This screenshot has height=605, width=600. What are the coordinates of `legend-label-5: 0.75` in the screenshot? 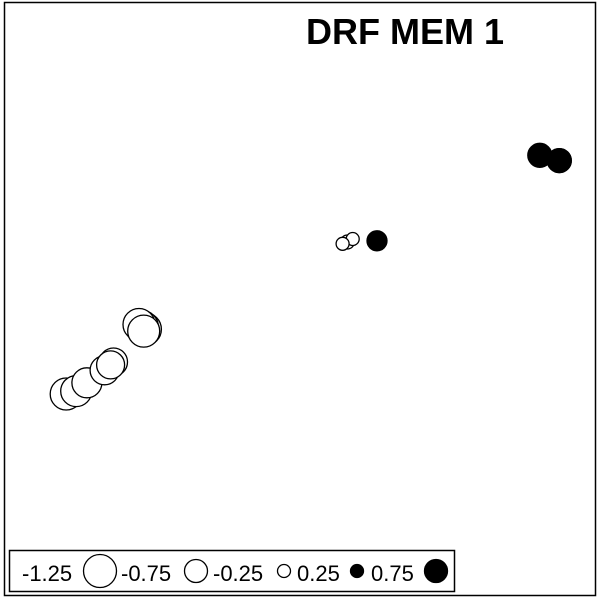 It's located at (392, 573).